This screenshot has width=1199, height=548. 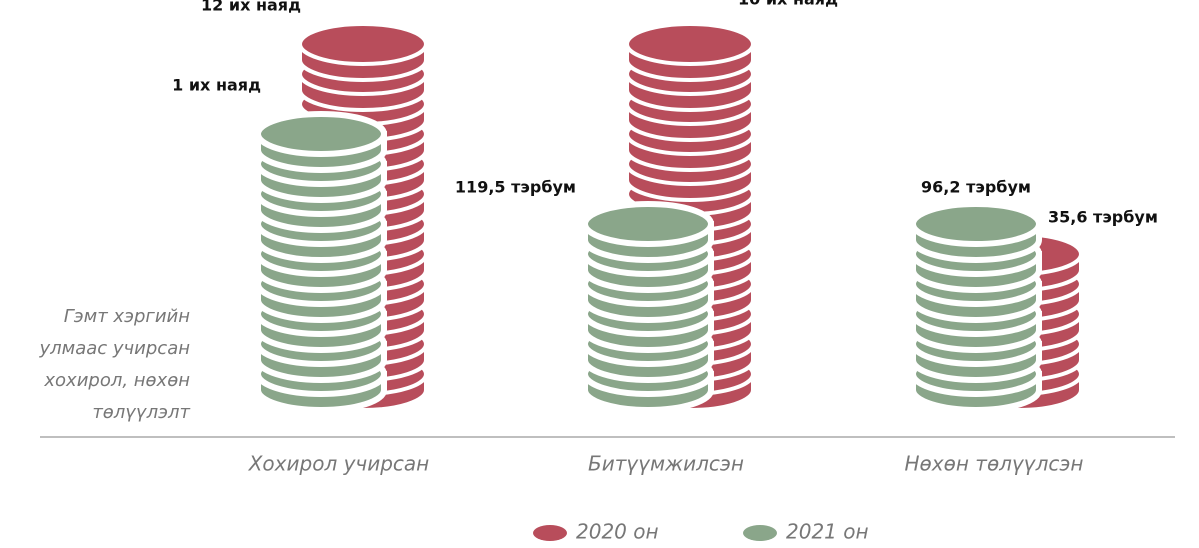 I want to click on value-label: 96,2 тэрбум, so click(x=976, y=187).